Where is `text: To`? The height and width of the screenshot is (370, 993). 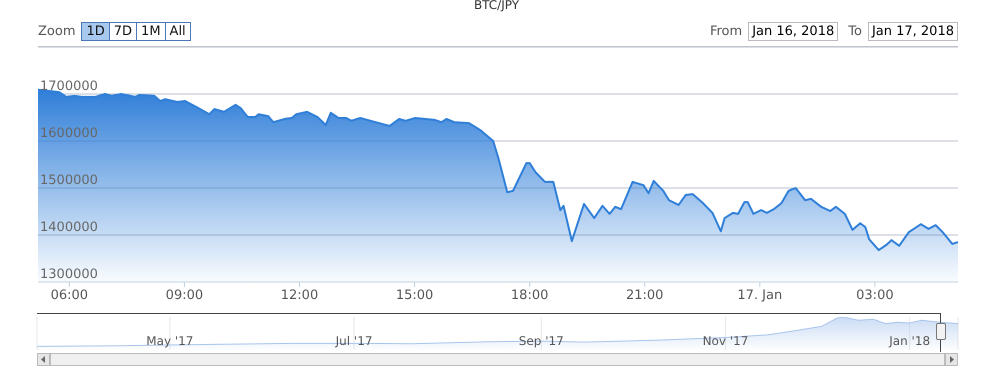
text: To is located at coordinates (855, 31).